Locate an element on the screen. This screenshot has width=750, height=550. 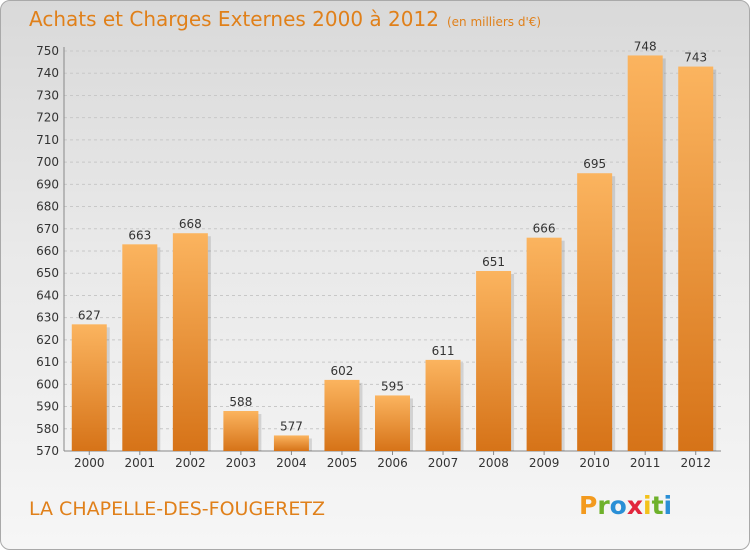
y-tick-label: 660 is located at coordinates (47, 251).